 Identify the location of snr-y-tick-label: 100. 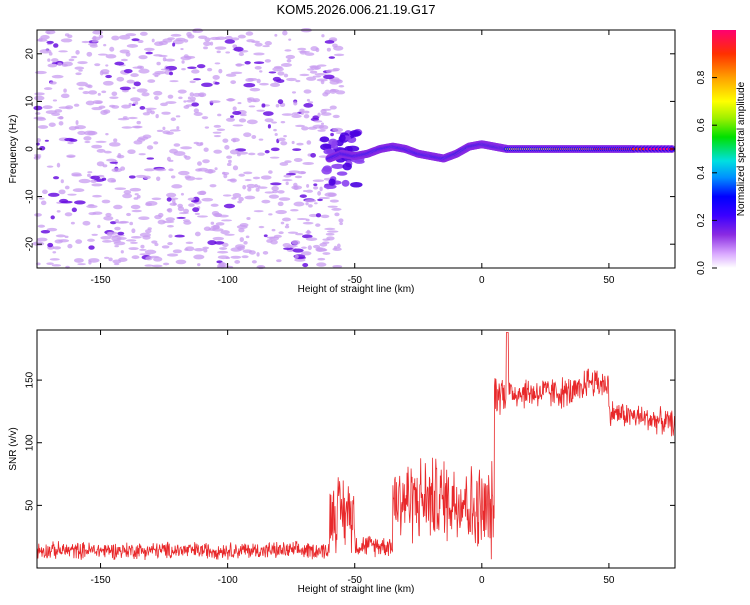
(30, 442).